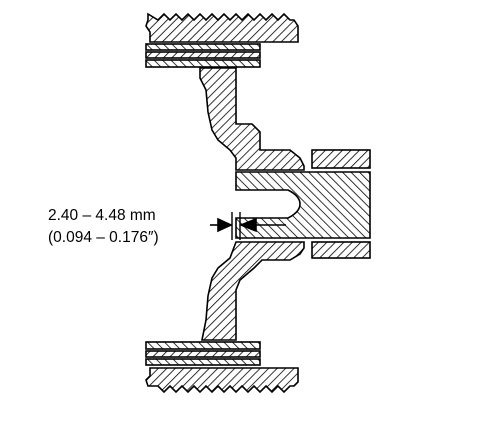 The height and width of the screenshot is (426, 480). What do you see at coordinates (222, 380) in the screenshot?
I see `bottom-nut` at bounding box center [222, 380].